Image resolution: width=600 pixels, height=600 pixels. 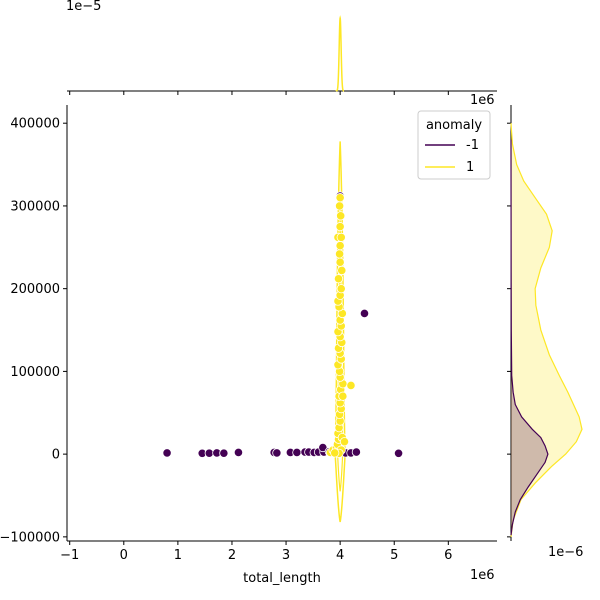 What do you see at coordinates (33, 331) in the screenshot?
I see `y-ticks: −100000 0 100000 200000 300000 400000` at bounding box center [33, 331].